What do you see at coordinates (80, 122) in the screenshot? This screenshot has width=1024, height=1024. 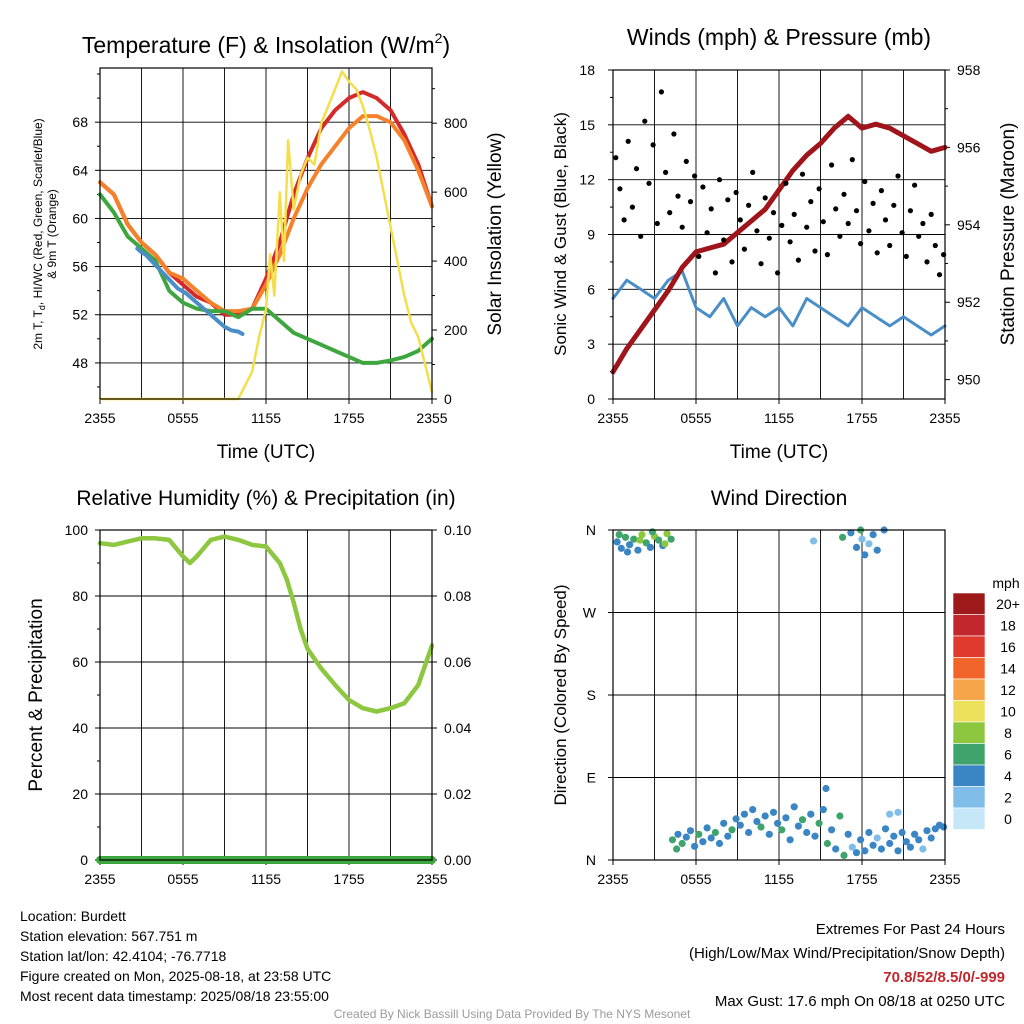 I see `y-tick-label: 68` at bounding box center [80, 122].